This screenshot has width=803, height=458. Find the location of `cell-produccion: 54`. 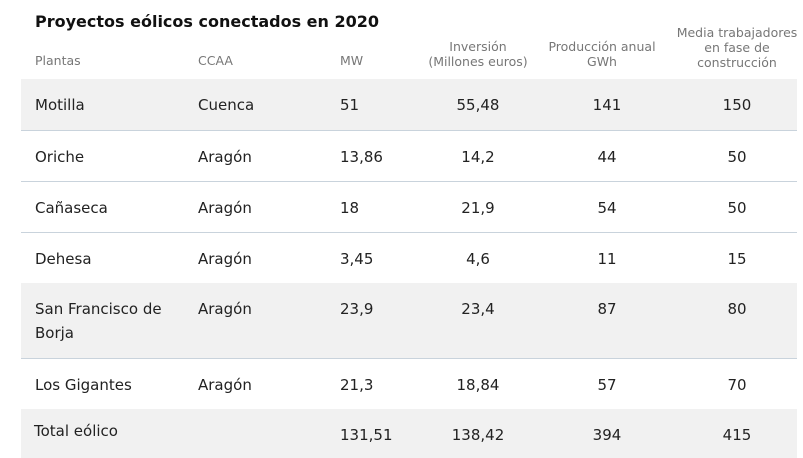

cell-produccion: 54 is located at coordinates (607, 208).